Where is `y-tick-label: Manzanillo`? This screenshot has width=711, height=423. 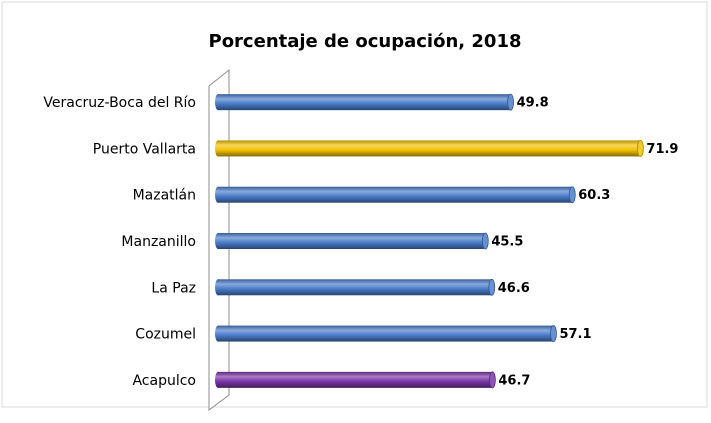
y-tick-label: Manzanillo is located at coordinates (158, 242).